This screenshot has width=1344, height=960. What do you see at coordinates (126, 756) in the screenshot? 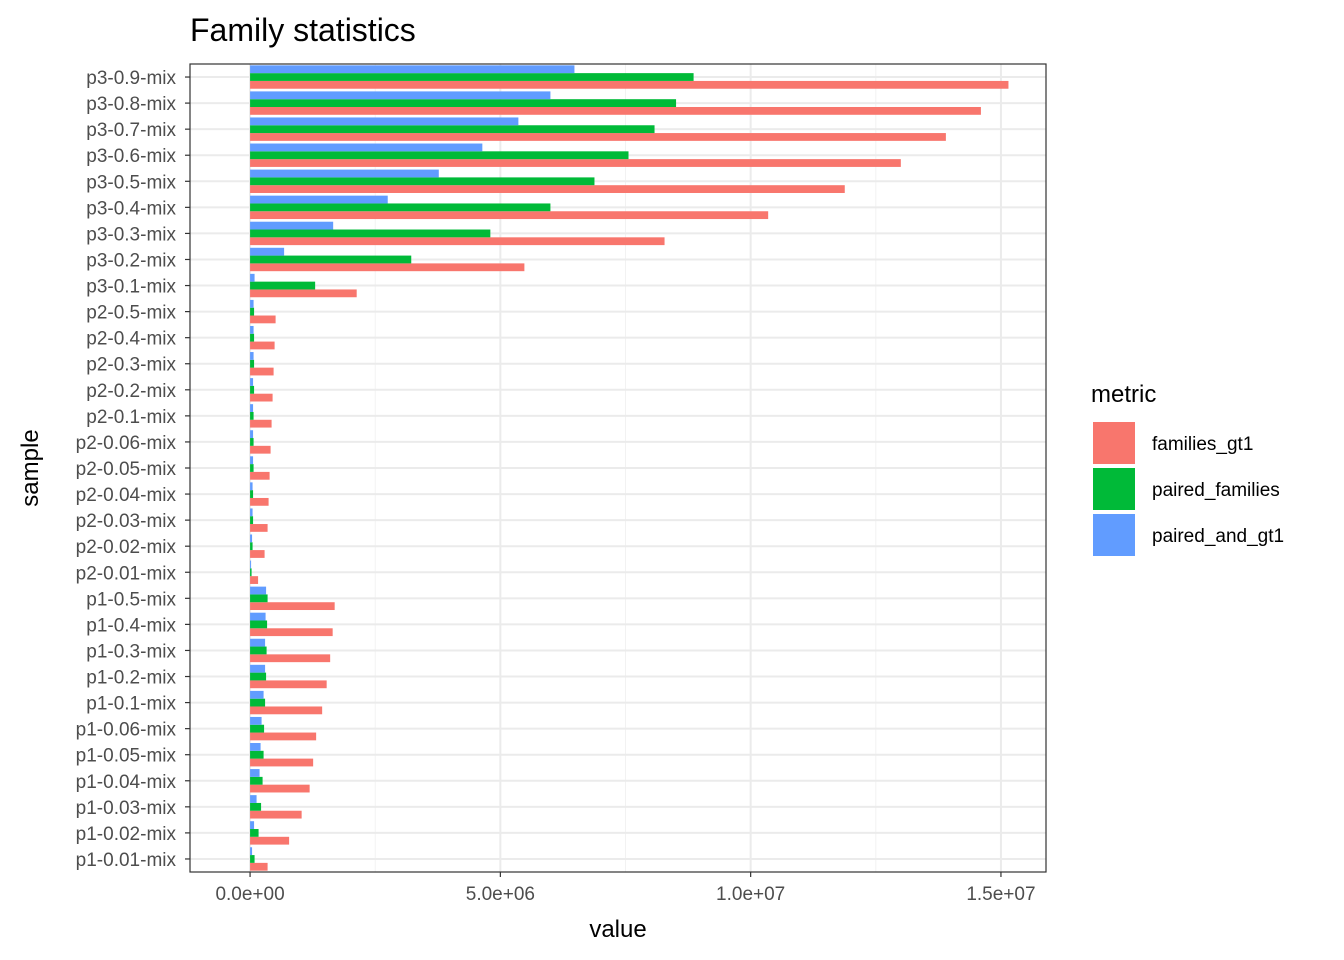
I see `y-tick-label: p1-0.05-mix` at bounding box center [126, 756].